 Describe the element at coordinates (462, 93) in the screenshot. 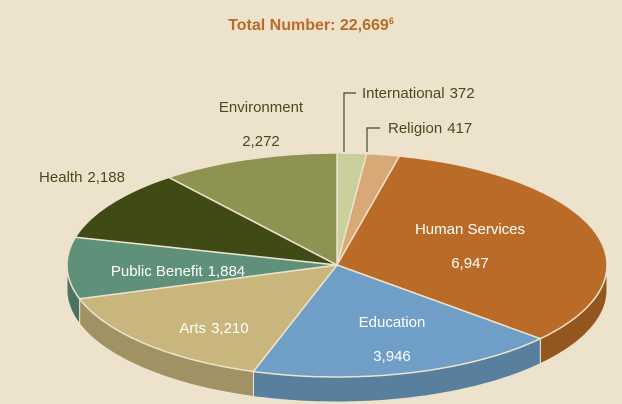

I see `value-label: 372` at that location.